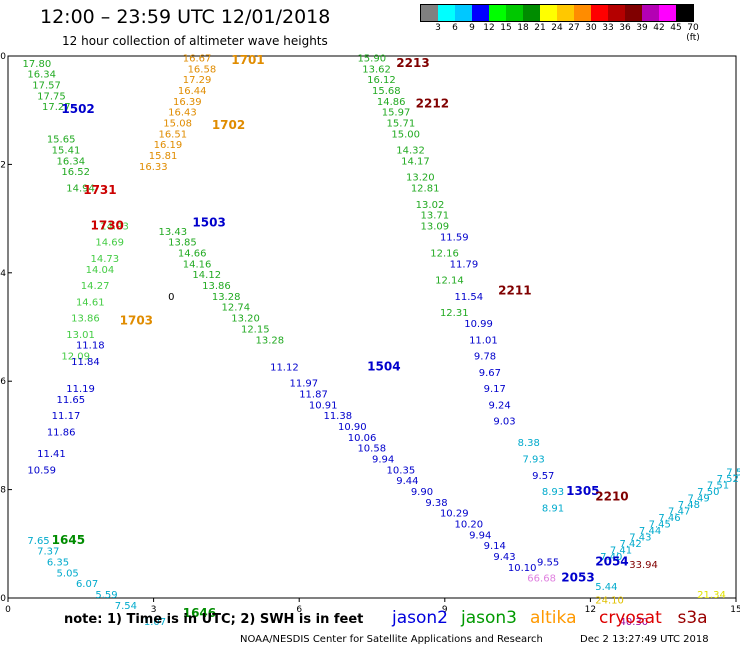  Describe the element at coordinates (8, 610) in the screenshot. I see `x-tick-label: 0` at that location.